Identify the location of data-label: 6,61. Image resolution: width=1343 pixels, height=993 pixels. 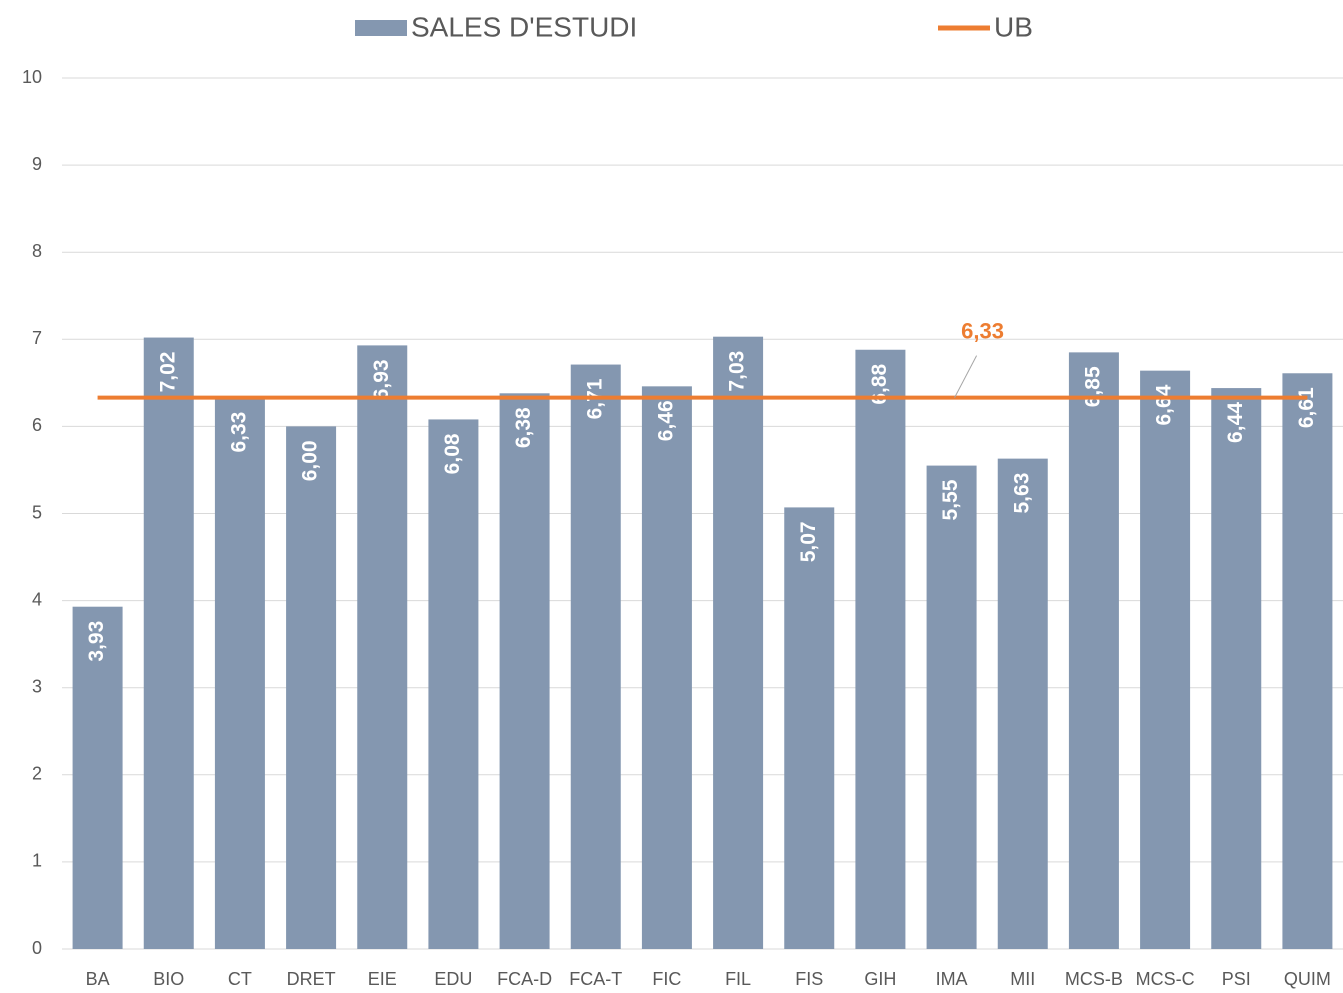
(1306, 407).